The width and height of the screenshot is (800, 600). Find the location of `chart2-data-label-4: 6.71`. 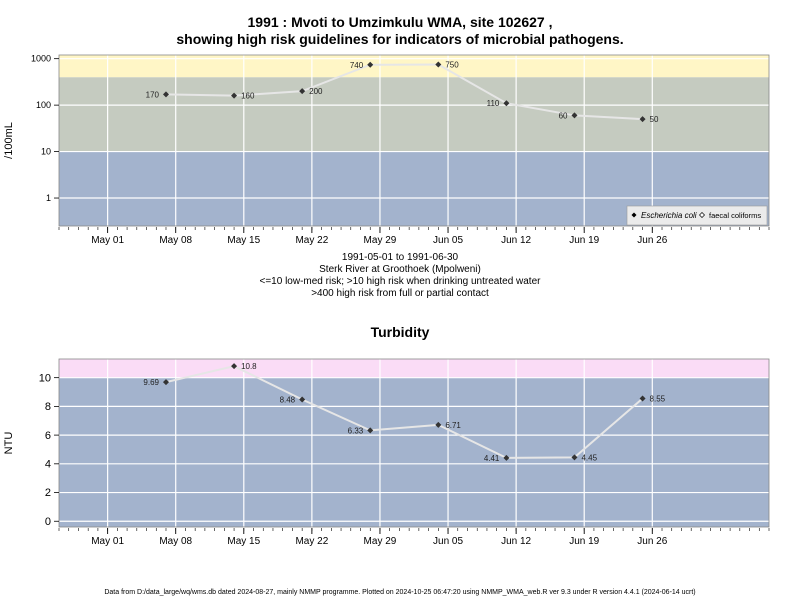

chart2-data-label-4: 6.71 is located at coordinates (453, 425).